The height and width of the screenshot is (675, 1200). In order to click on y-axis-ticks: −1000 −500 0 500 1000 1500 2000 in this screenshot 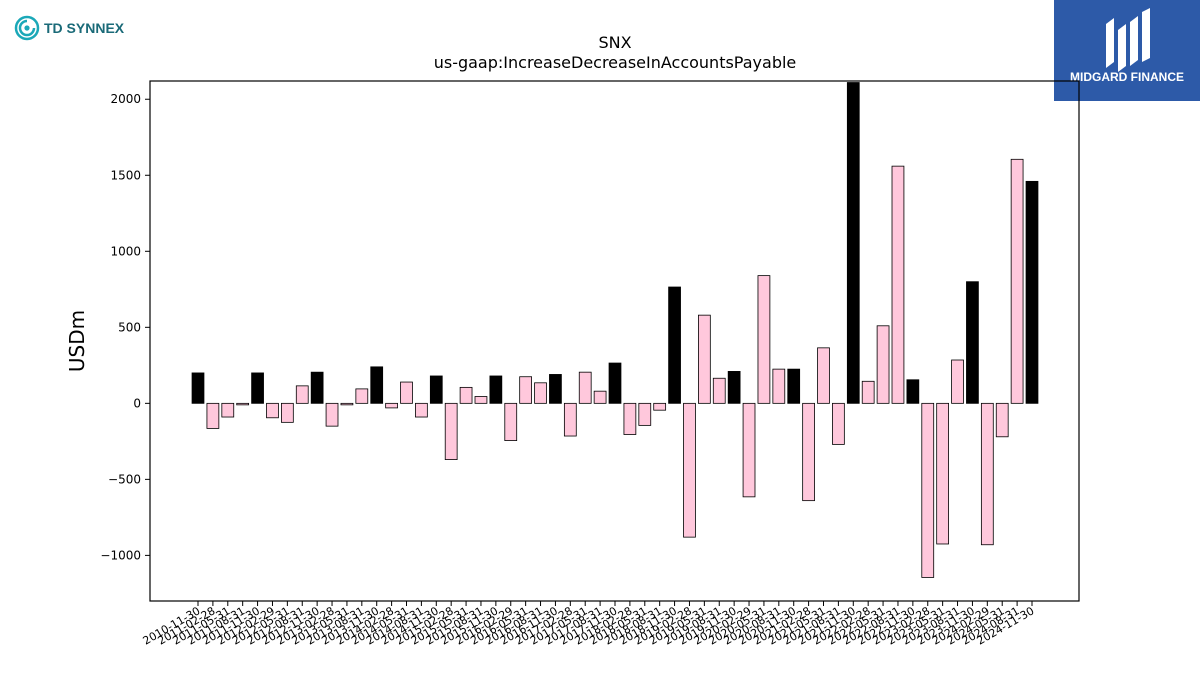, I will do `click(125, 327)`.